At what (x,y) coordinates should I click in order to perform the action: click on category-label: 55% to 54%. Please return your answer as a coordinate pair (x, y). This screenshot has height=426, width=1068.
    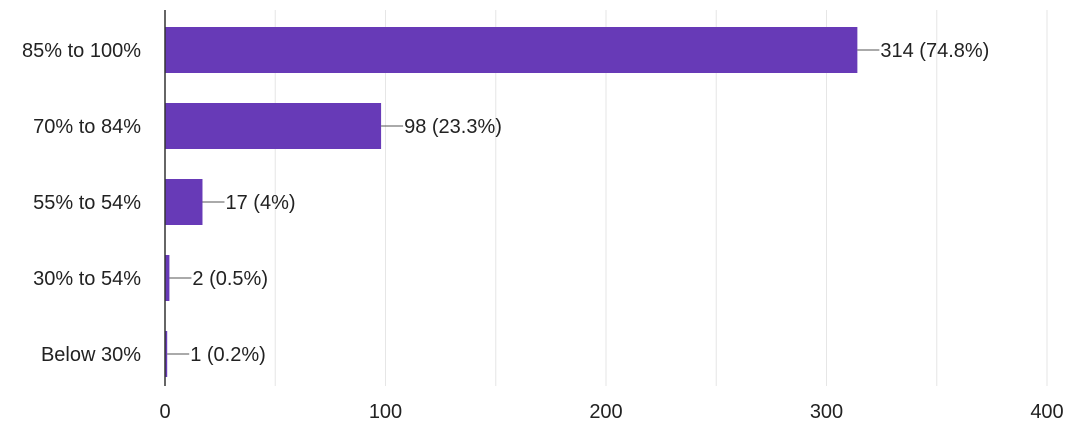
    Looking at the image, I should click on (87, 203).